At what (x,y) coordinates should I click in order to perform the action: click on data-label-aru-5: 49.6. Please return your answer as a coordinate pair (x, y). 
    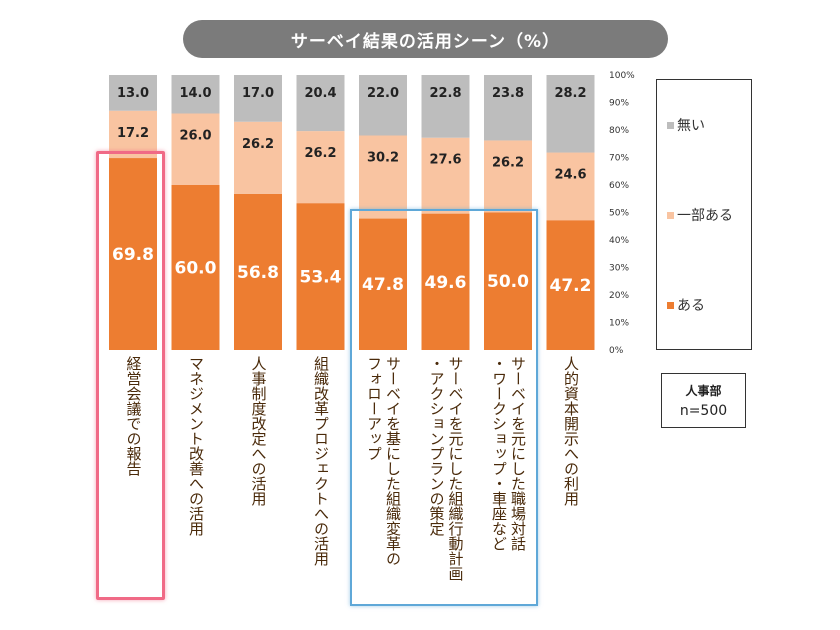
    Looking at the image, I should click on (446, 283).